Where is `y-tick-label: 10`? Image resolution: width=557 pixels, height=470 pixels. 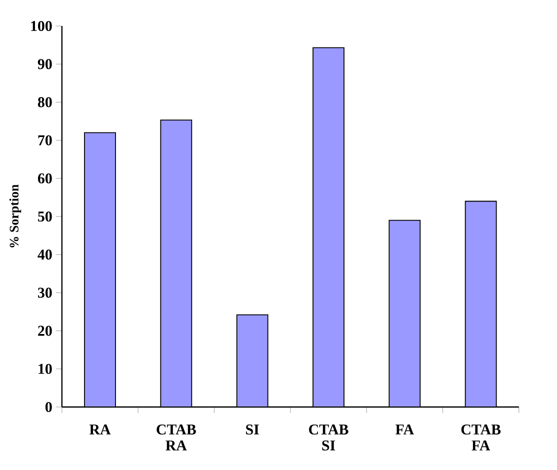 y-tick-label: 10 is located at coordinates (45, 369).